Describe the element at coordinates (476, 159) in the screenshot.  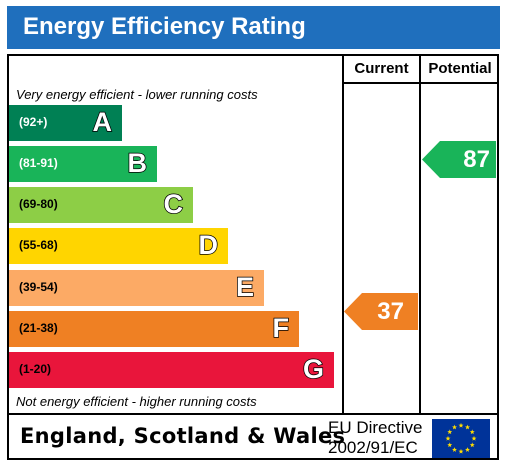
I see `potential-rating-value: 87` at that location.